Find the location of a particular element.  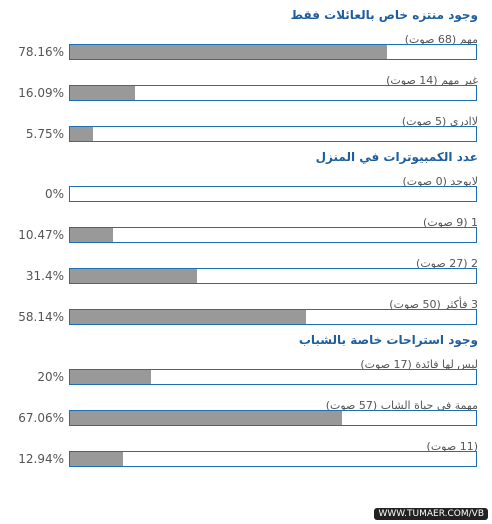

percent-label: 78.16% is located at coordinates (41, 52).